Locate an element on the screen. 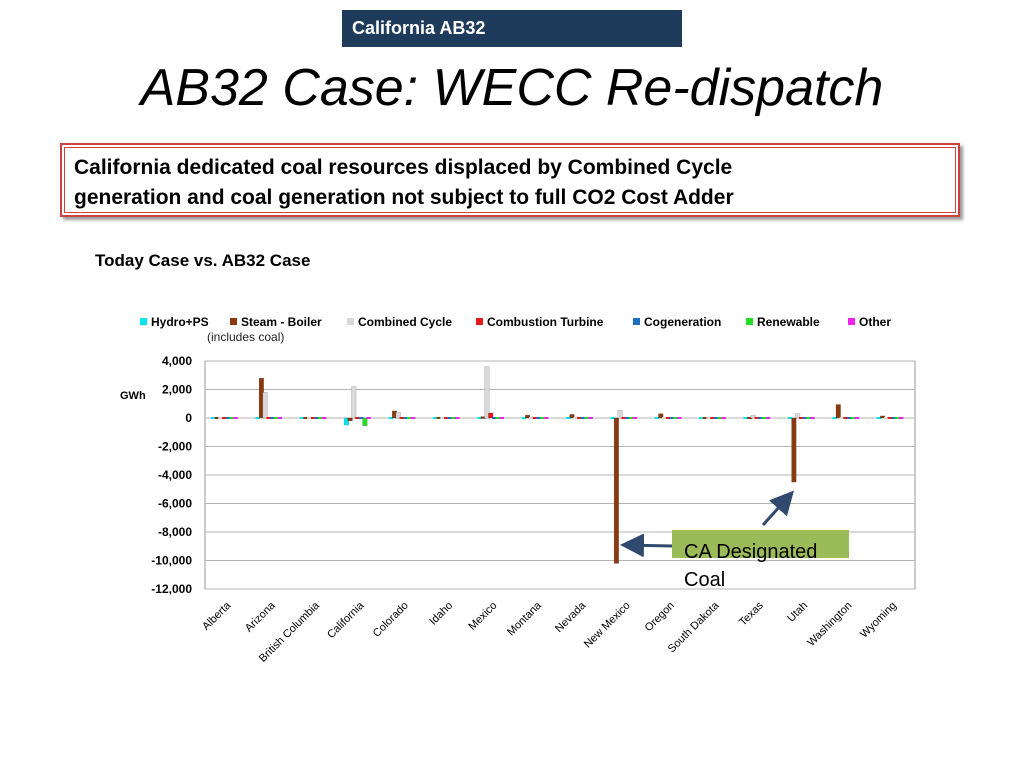 The image size is (1024, 768). y-tick-label: 4,000 is located at coordinates (177, 361).